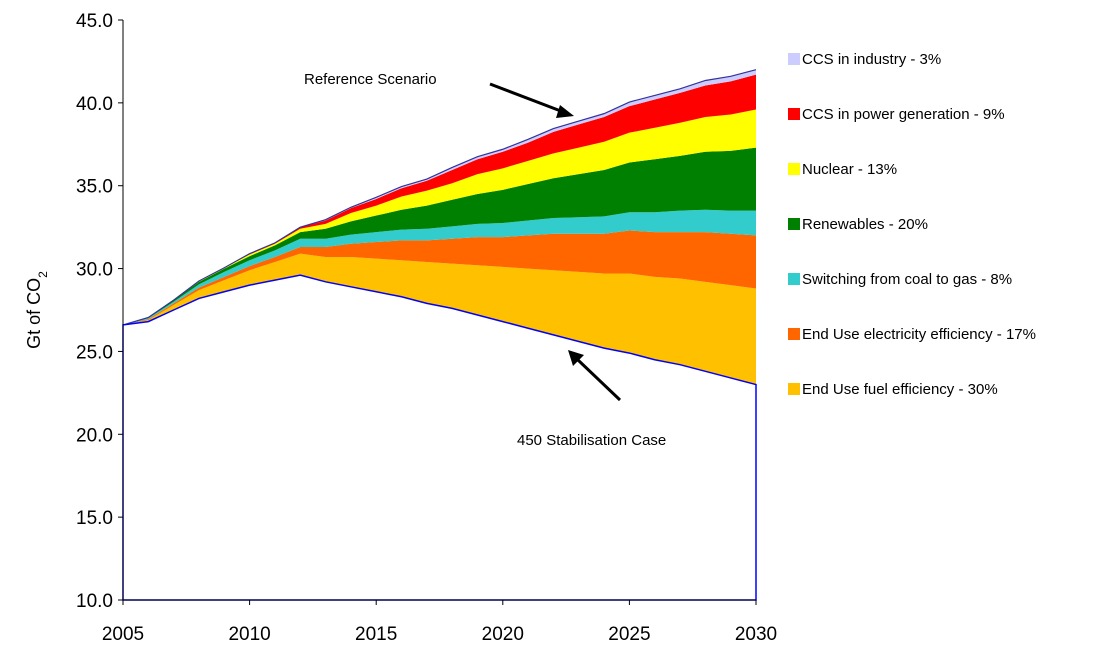 This screenshot has width=1116, height=652. I want to click on y-tick-label: 30.0, so click(94, 270).